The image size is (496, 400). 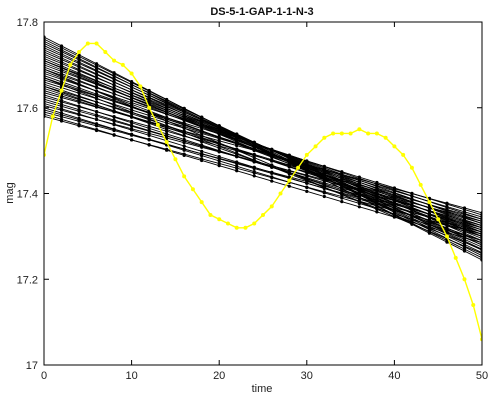 I want to click on x-tick-label: 30, so click(x=307, y=376).